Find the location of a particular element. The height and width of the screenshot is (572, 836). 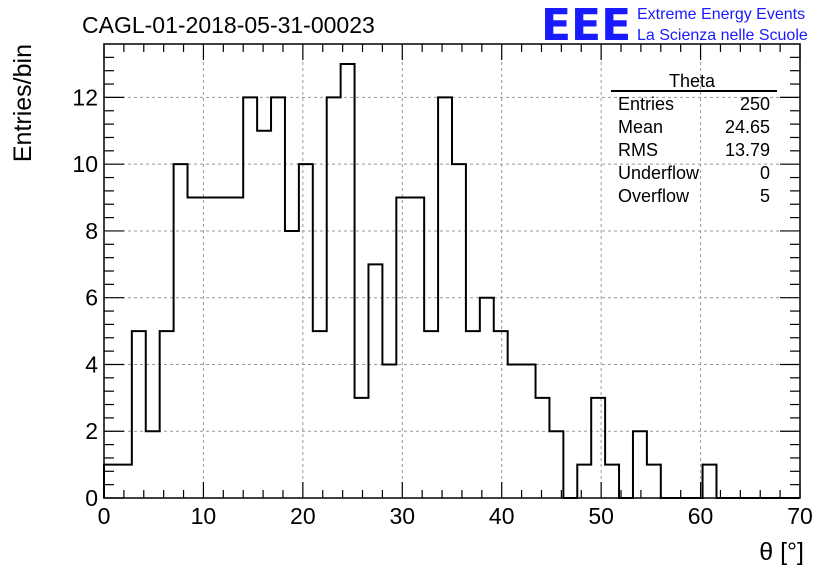

stats-row-value: 13.79 is located at coordinates (747, 150).